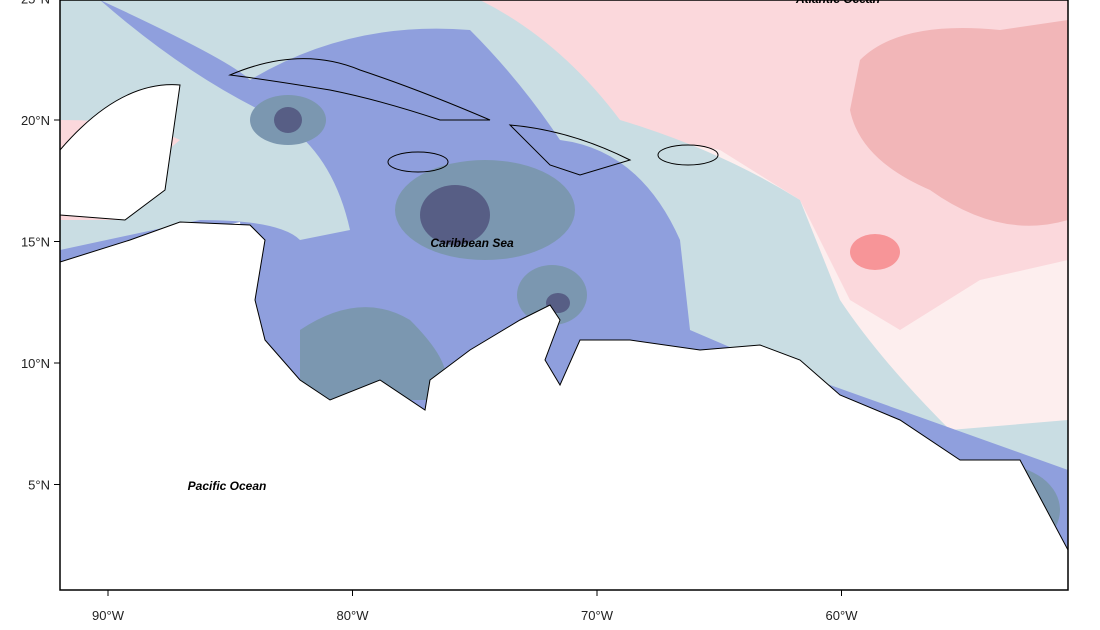 The width and height of the screenshot is (1100, 630). What do you see at coordinates (35, 3) in the screenshot?
I see `y-tick-label: 25°N` at bounding box center [35, 3].